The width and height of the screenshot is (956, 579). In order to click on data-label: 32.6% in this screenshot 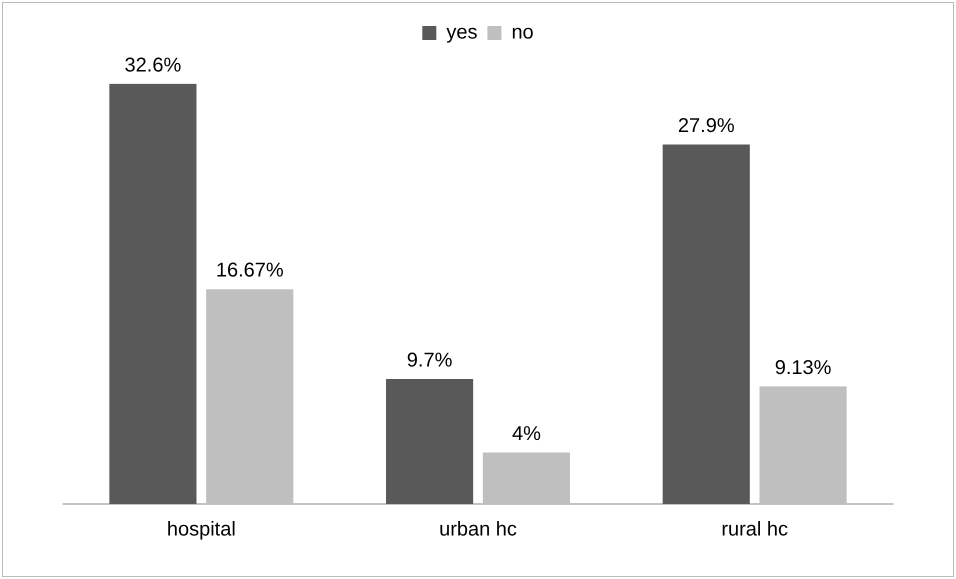, I will do `click(153, 65)`.